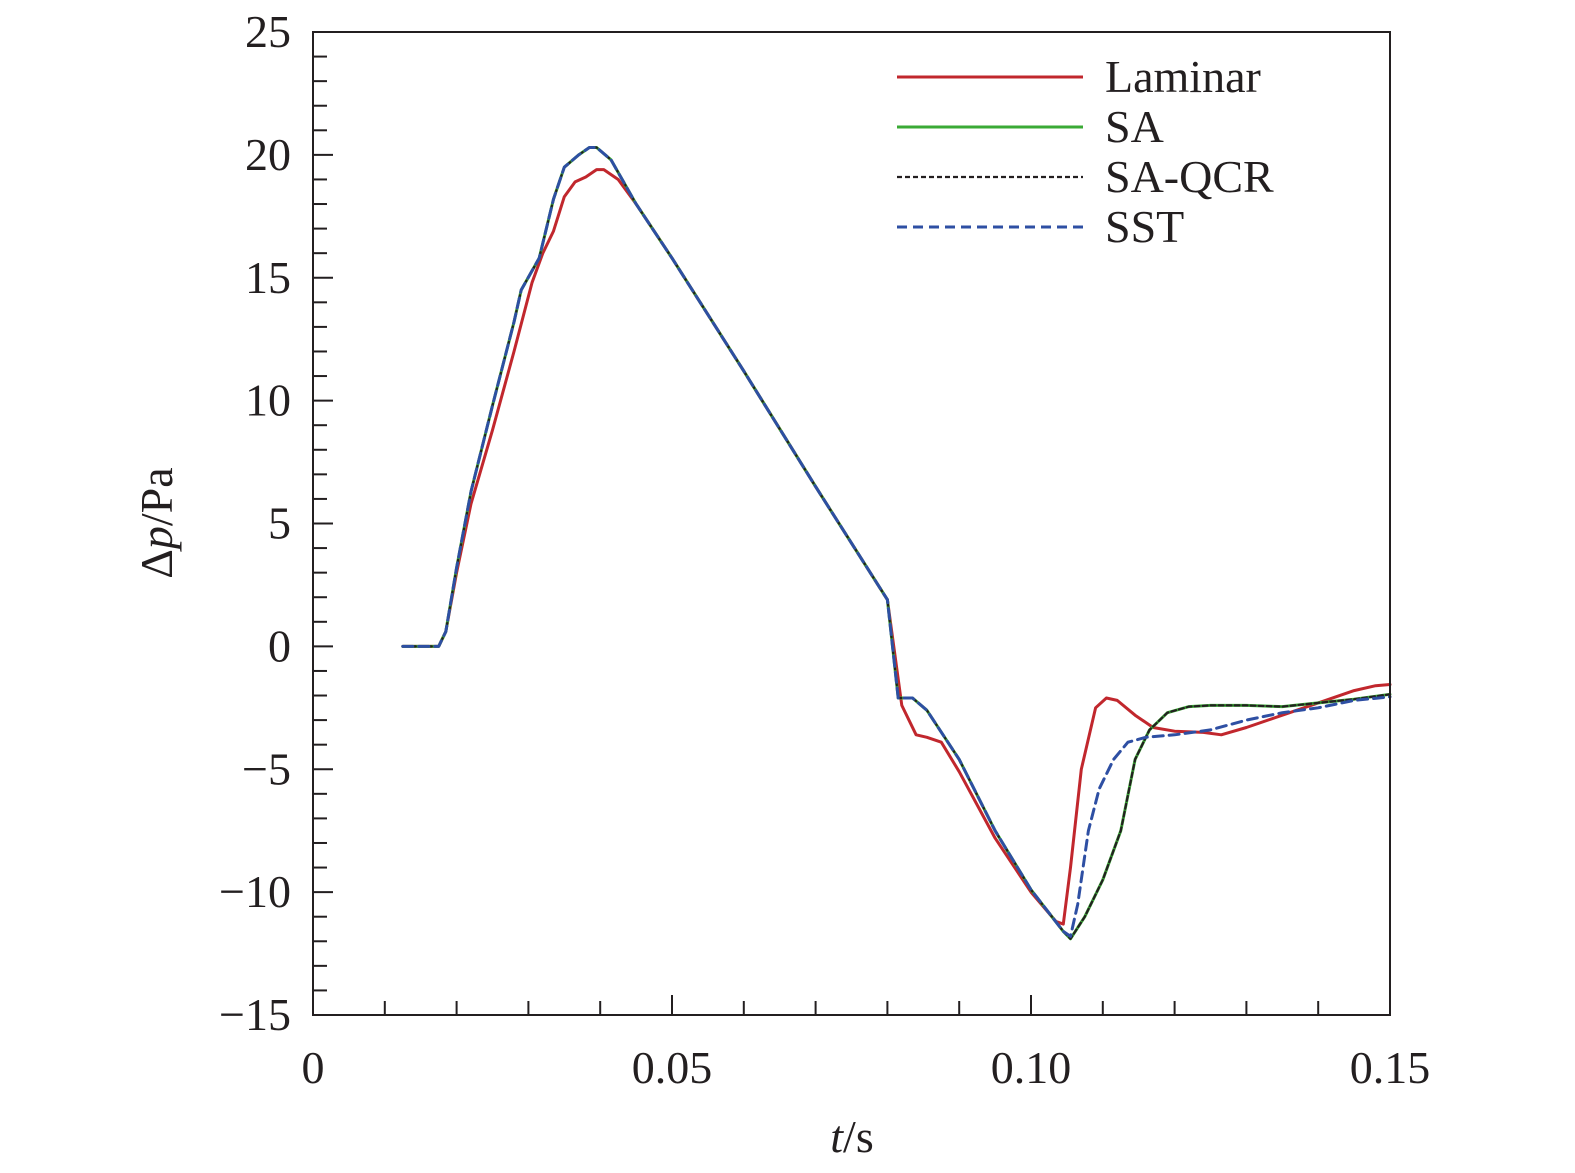  I want to click on y-tick-label: 10, so click(268, 400).